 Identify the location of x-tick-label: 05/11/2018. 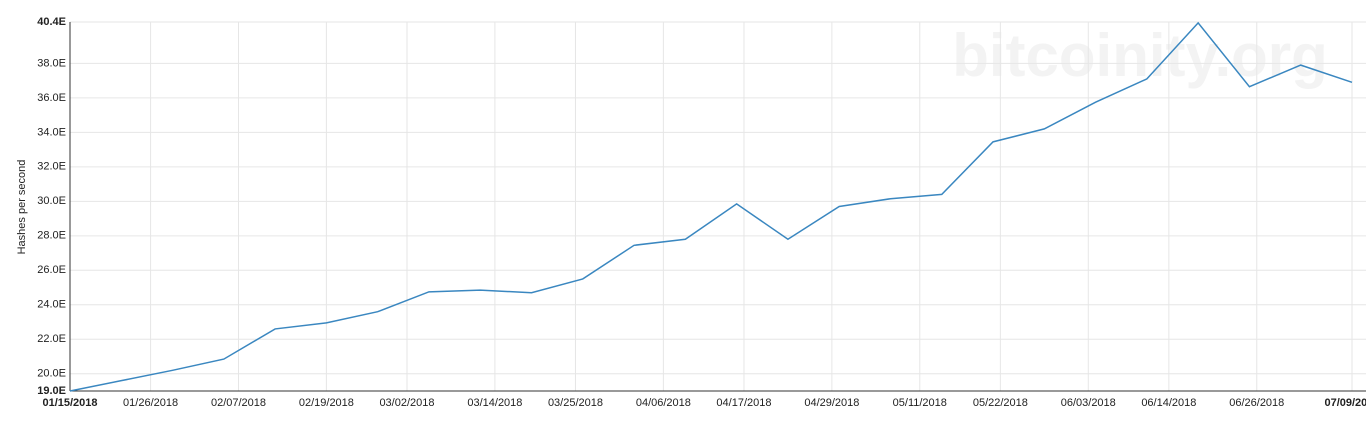
(920, 403).